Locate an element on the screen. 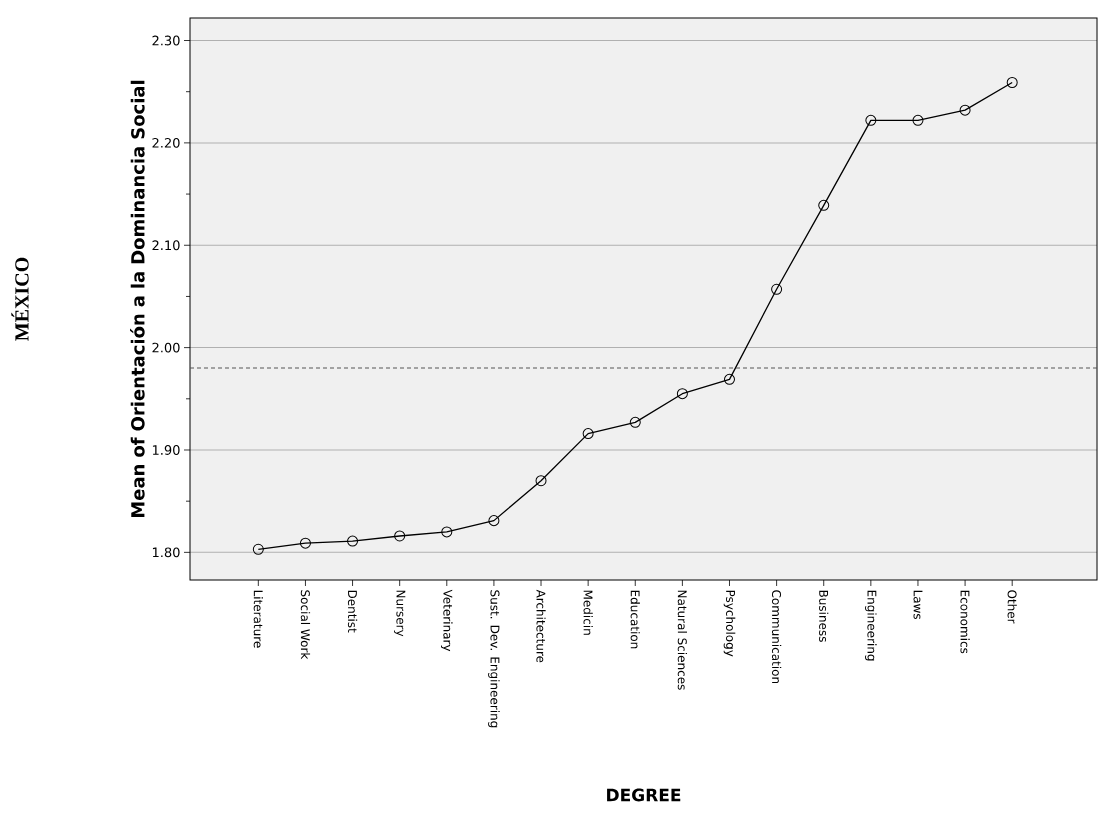  y-axis-title: Mean of Orientación a la Dominancia Social is located at coordinates (137, 299).